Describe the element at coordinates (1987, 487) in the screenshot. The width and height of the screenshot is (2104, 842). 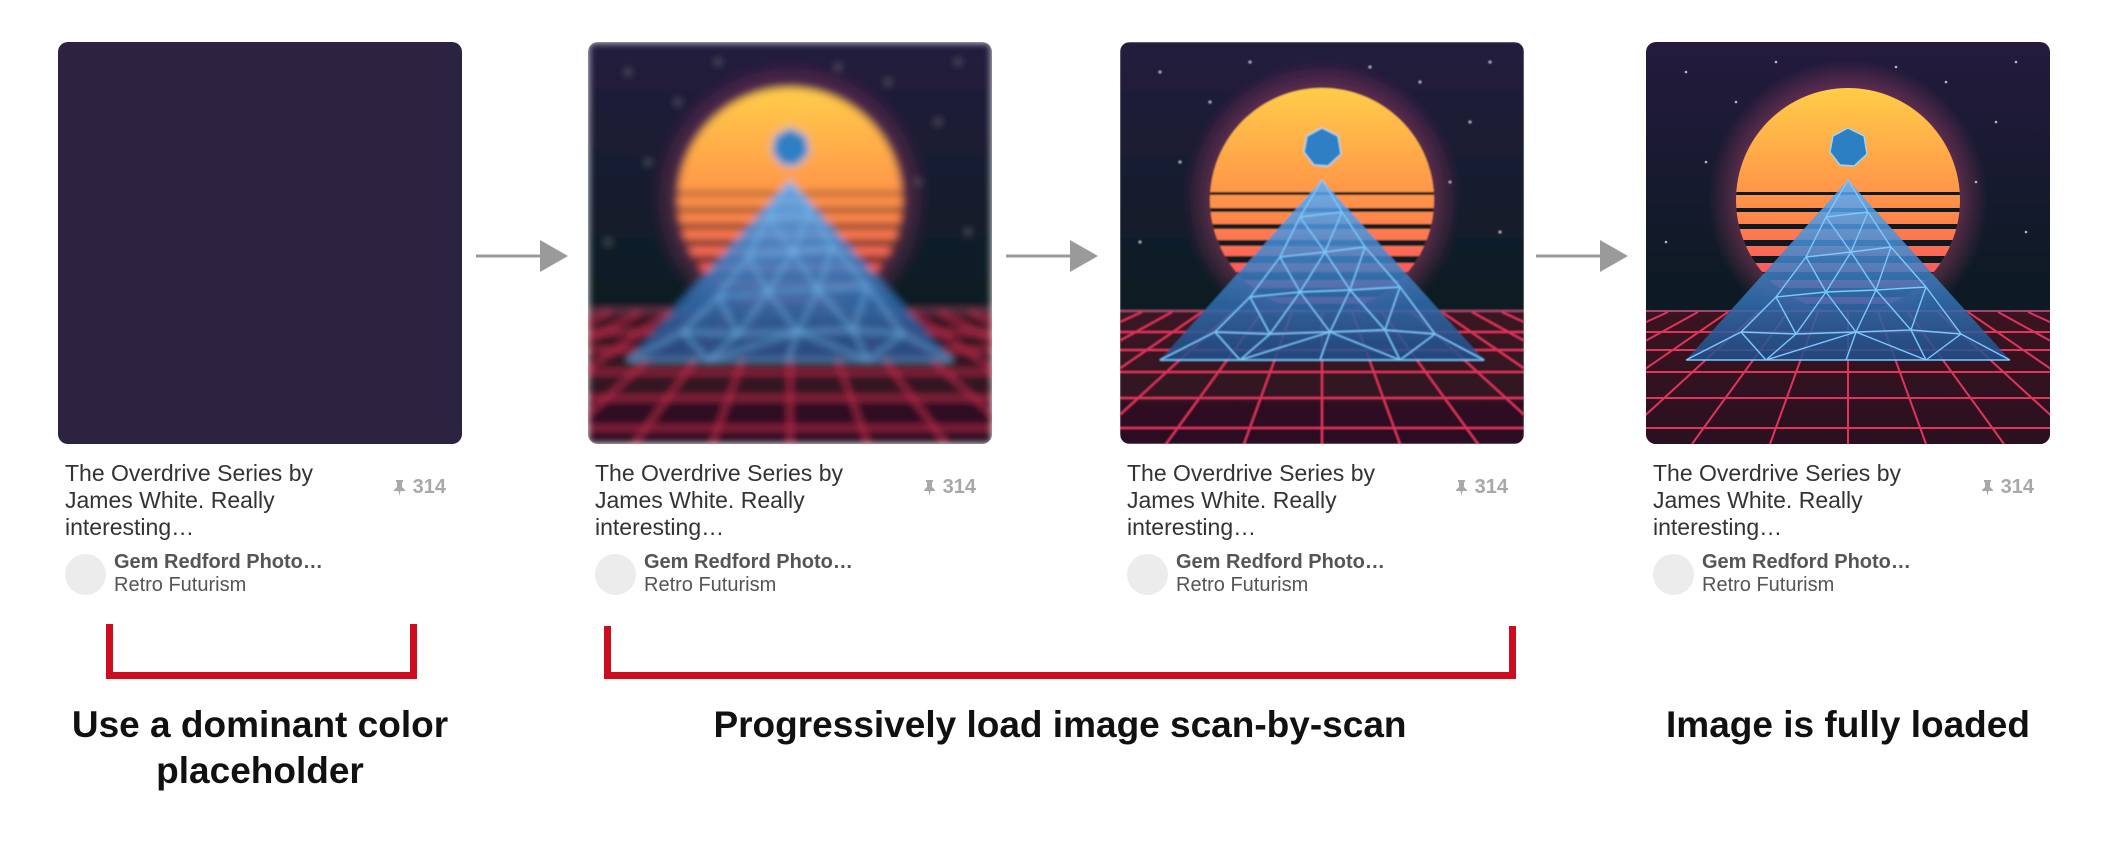
I see `pushpin-icon` at that location.